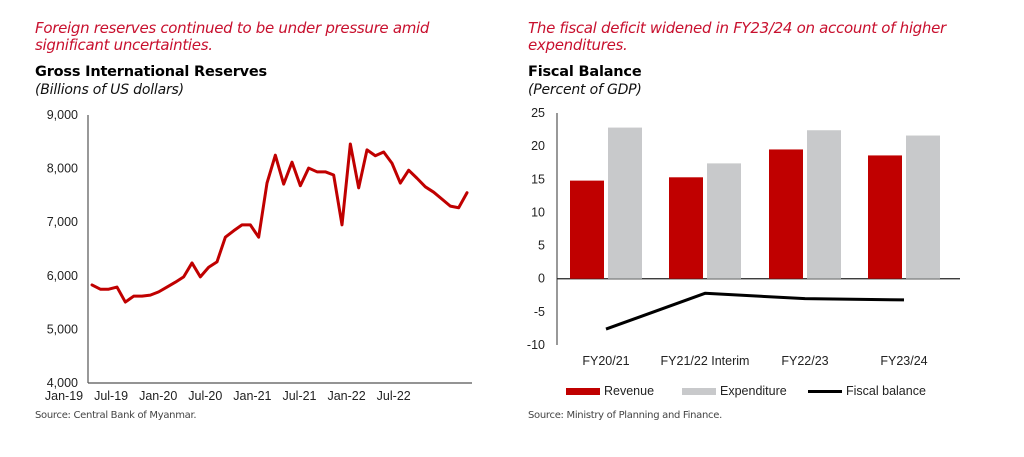  What do you see at coordinates (346, 396) in the screenshot?
I see `x-tick-label: Jan-22` at bounding box center [346, 396].